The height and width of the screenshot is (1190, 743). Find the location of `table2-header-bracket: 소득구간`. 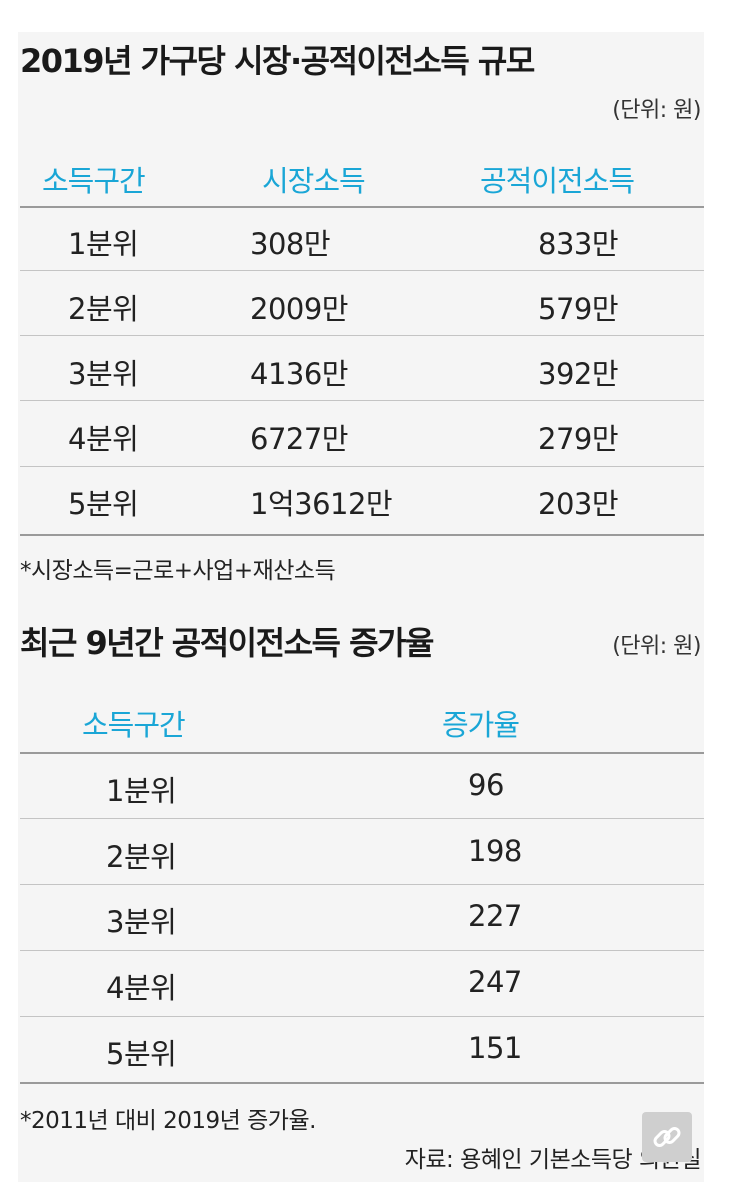

table2-header-bracket: 소득구간 is located at coordinates (134, 725).